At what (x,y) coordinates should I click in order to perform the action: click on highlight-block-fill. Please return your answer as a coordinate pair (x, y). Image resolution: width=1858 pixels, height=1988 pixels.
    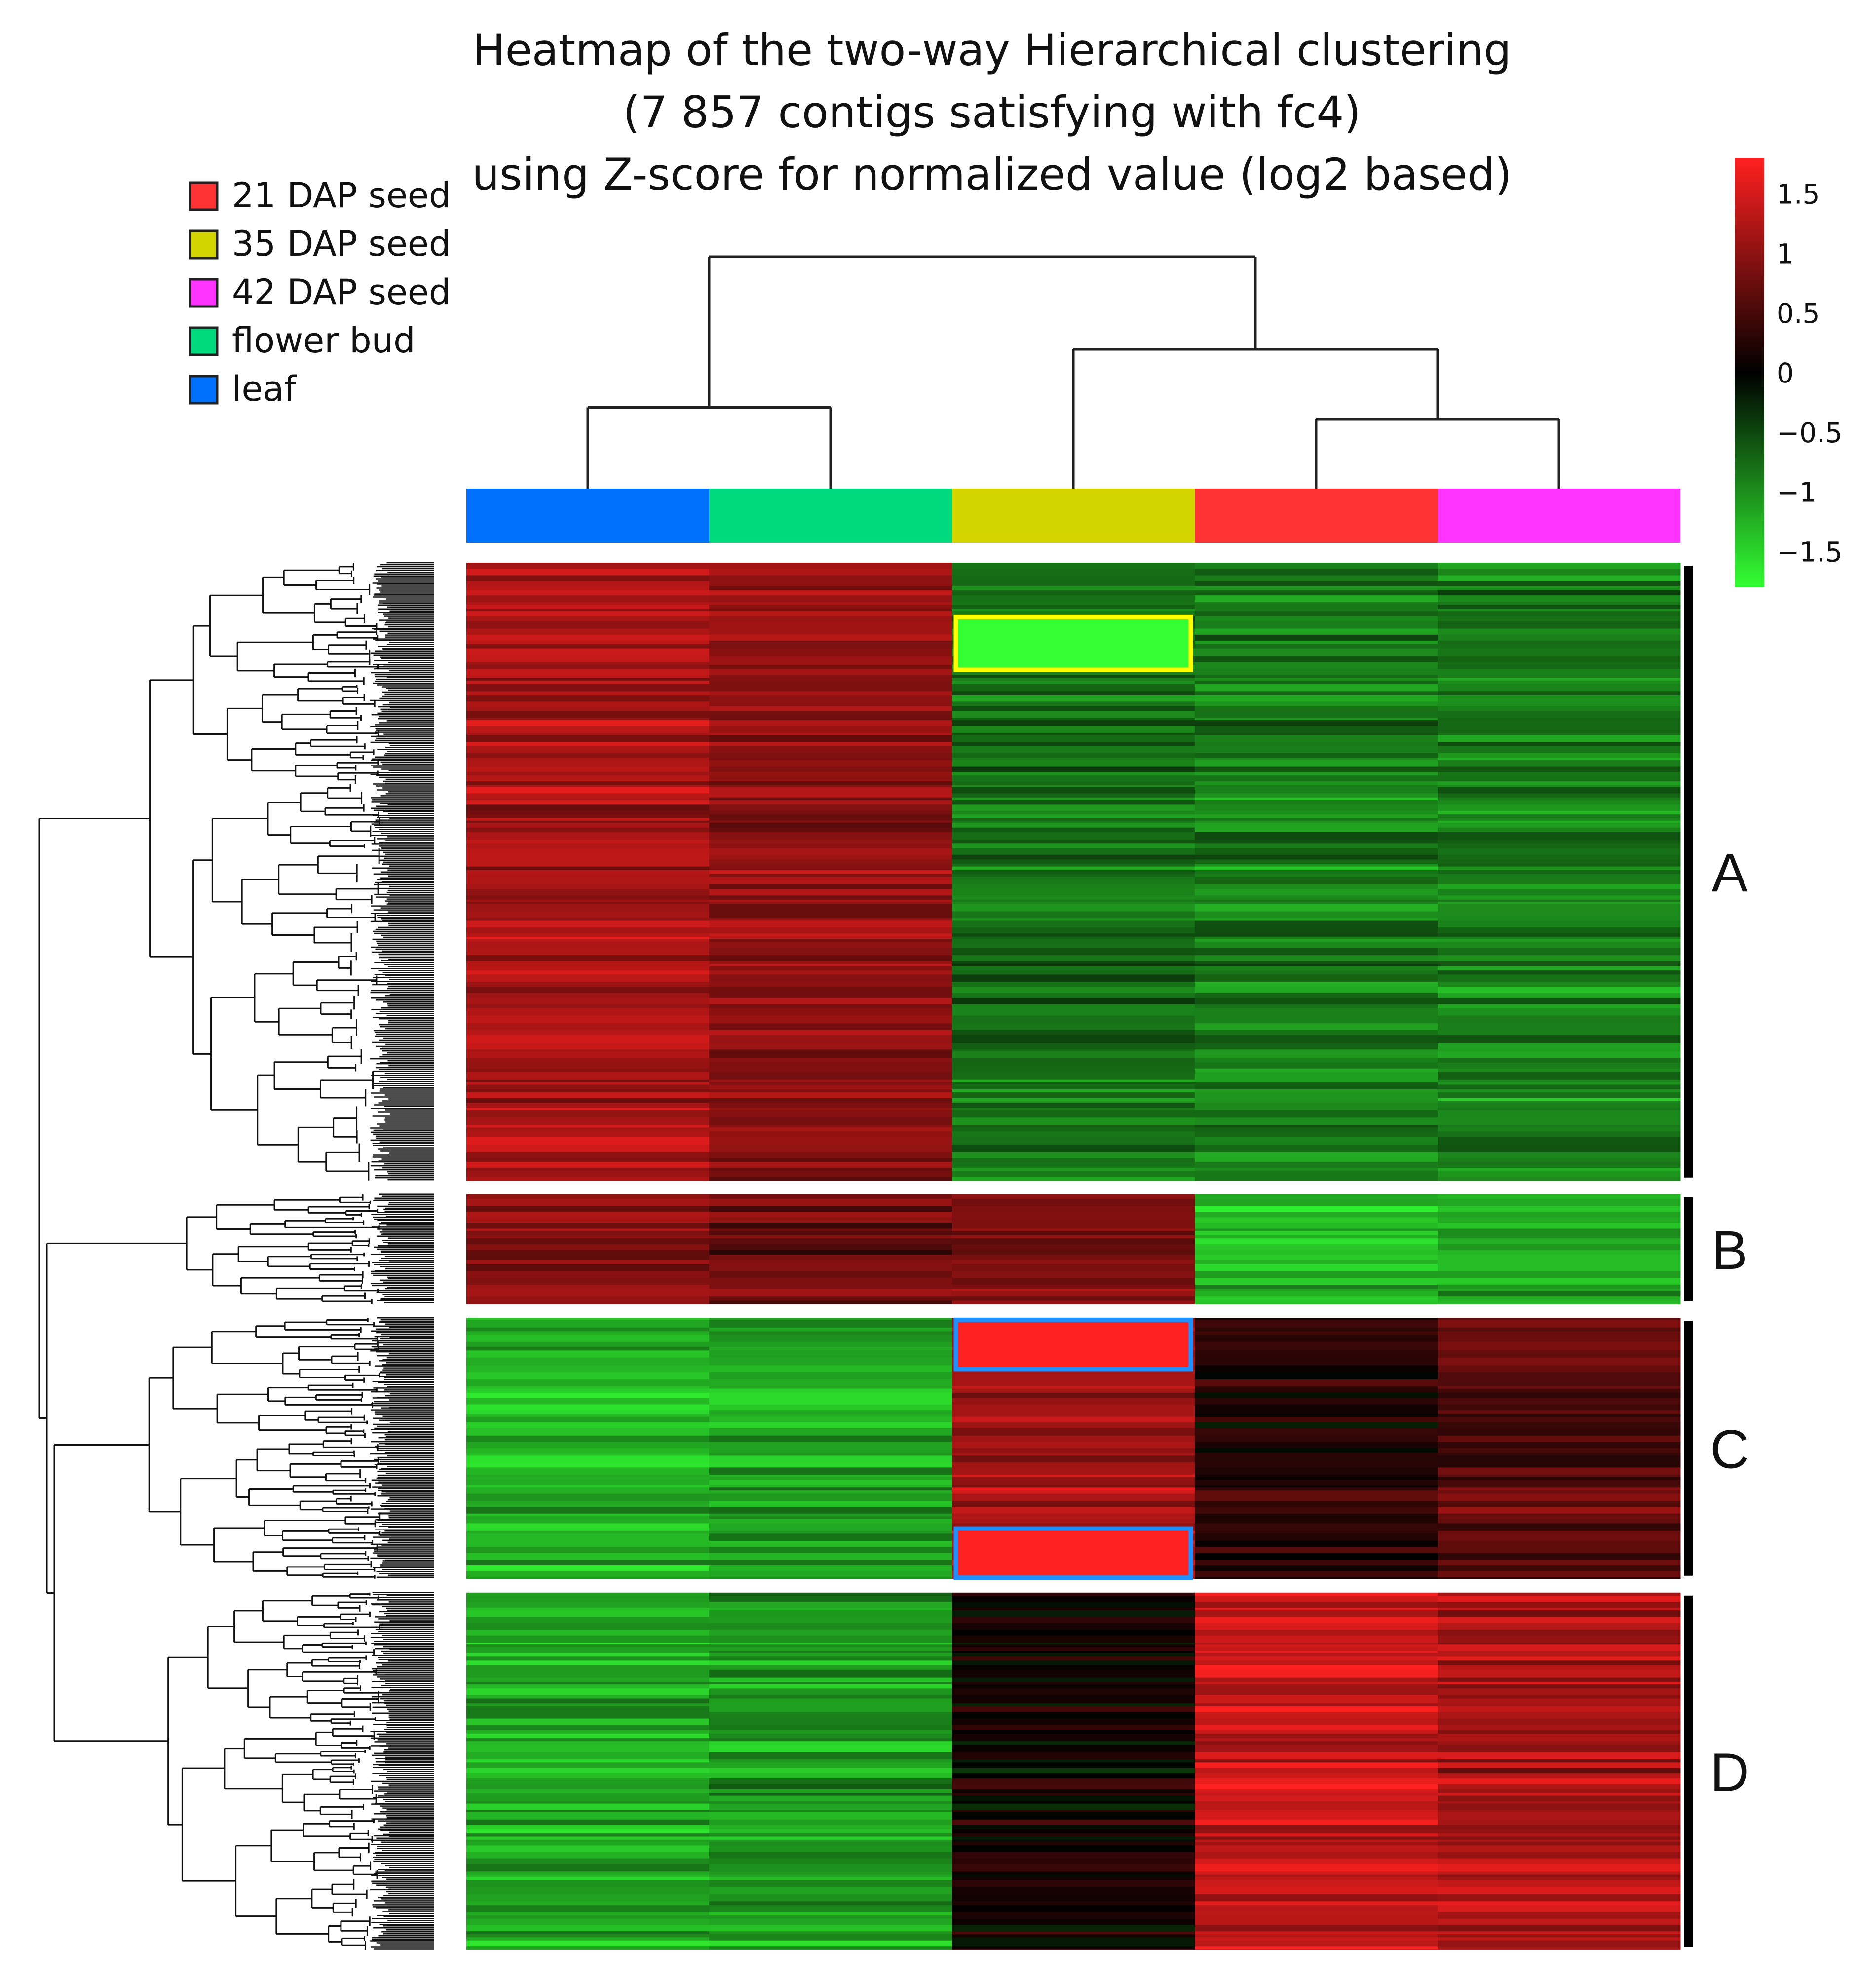
    Looking at the image, I should click on (1073, 643).